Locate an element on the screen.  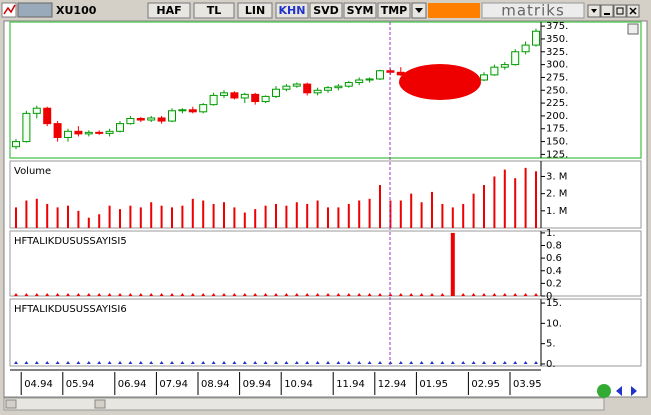
x-tick-label: 01.95 is located at coordinates (433, 384).